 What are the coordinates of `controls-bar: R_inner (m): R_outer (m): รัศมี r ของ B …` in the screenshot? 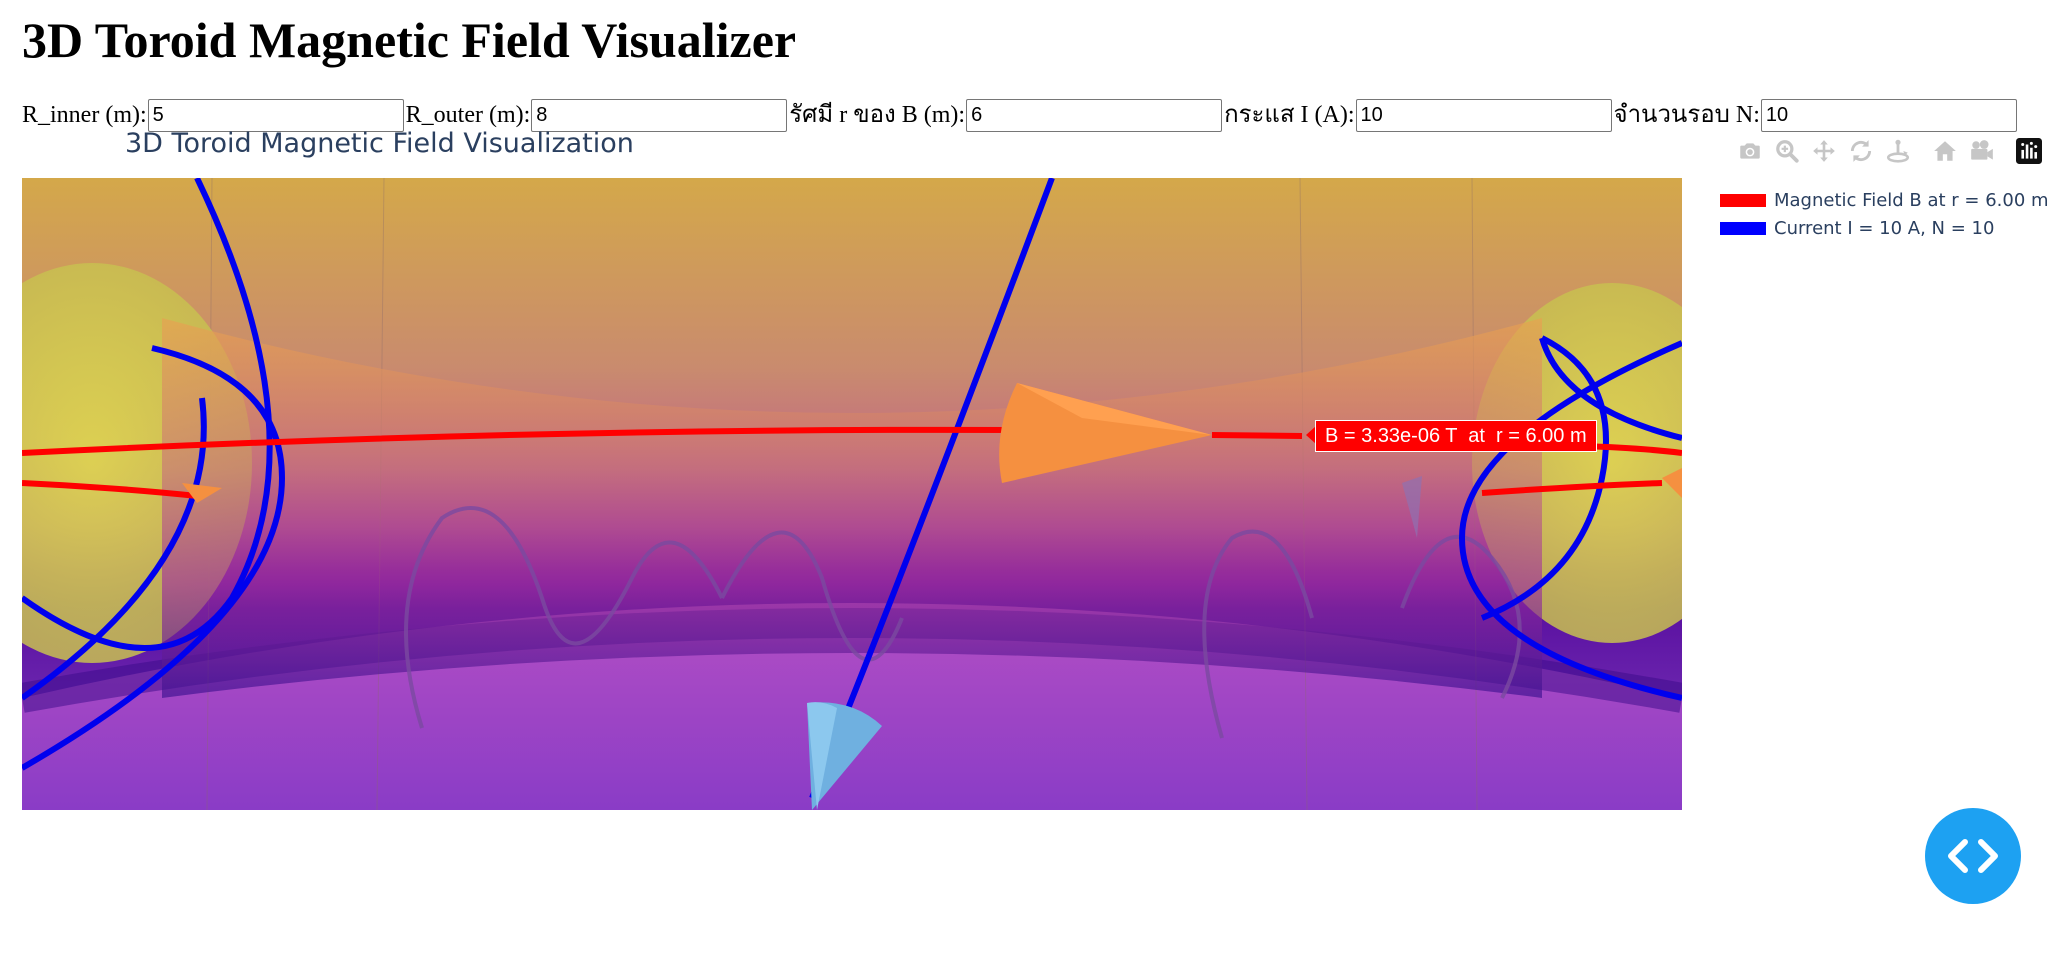 It's located at (1020, 115).